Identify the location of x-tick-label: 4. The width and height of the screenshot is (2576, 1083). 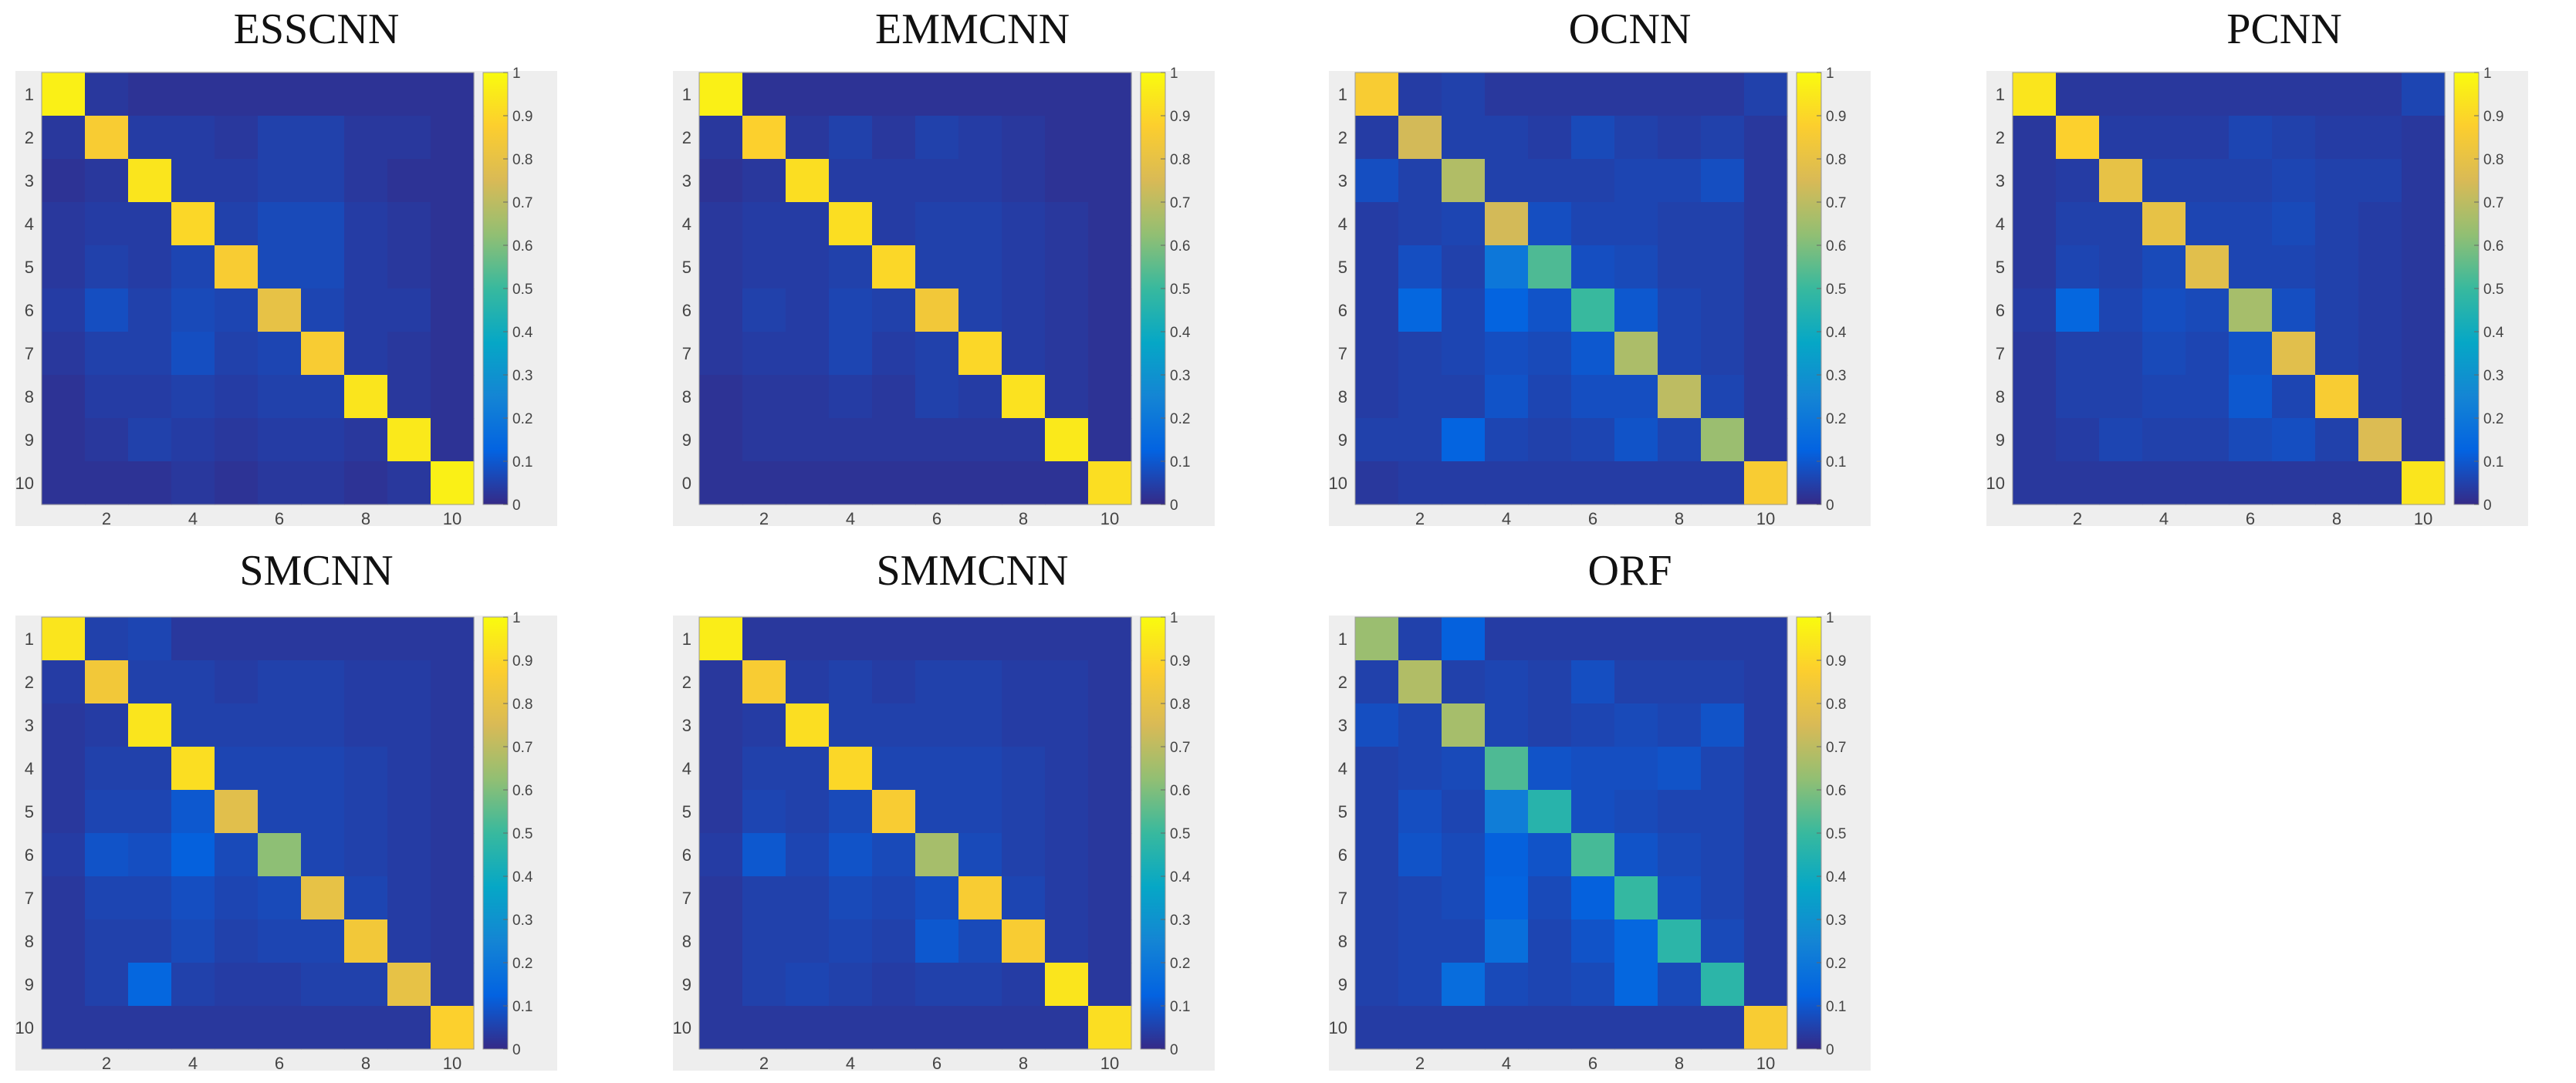
(1506, 1063).